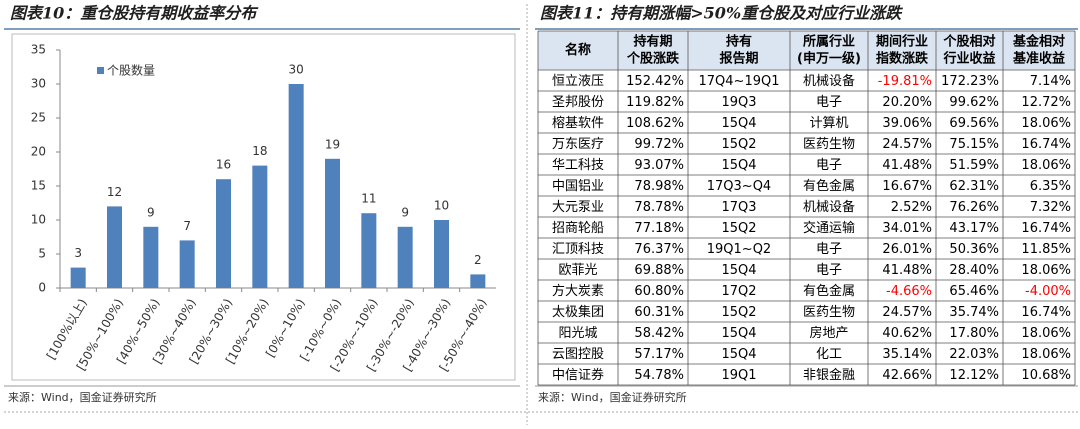  Describe the element at coordinates (659, 228) in the screenshot. I see `table-cell: 77.18%` at that location.